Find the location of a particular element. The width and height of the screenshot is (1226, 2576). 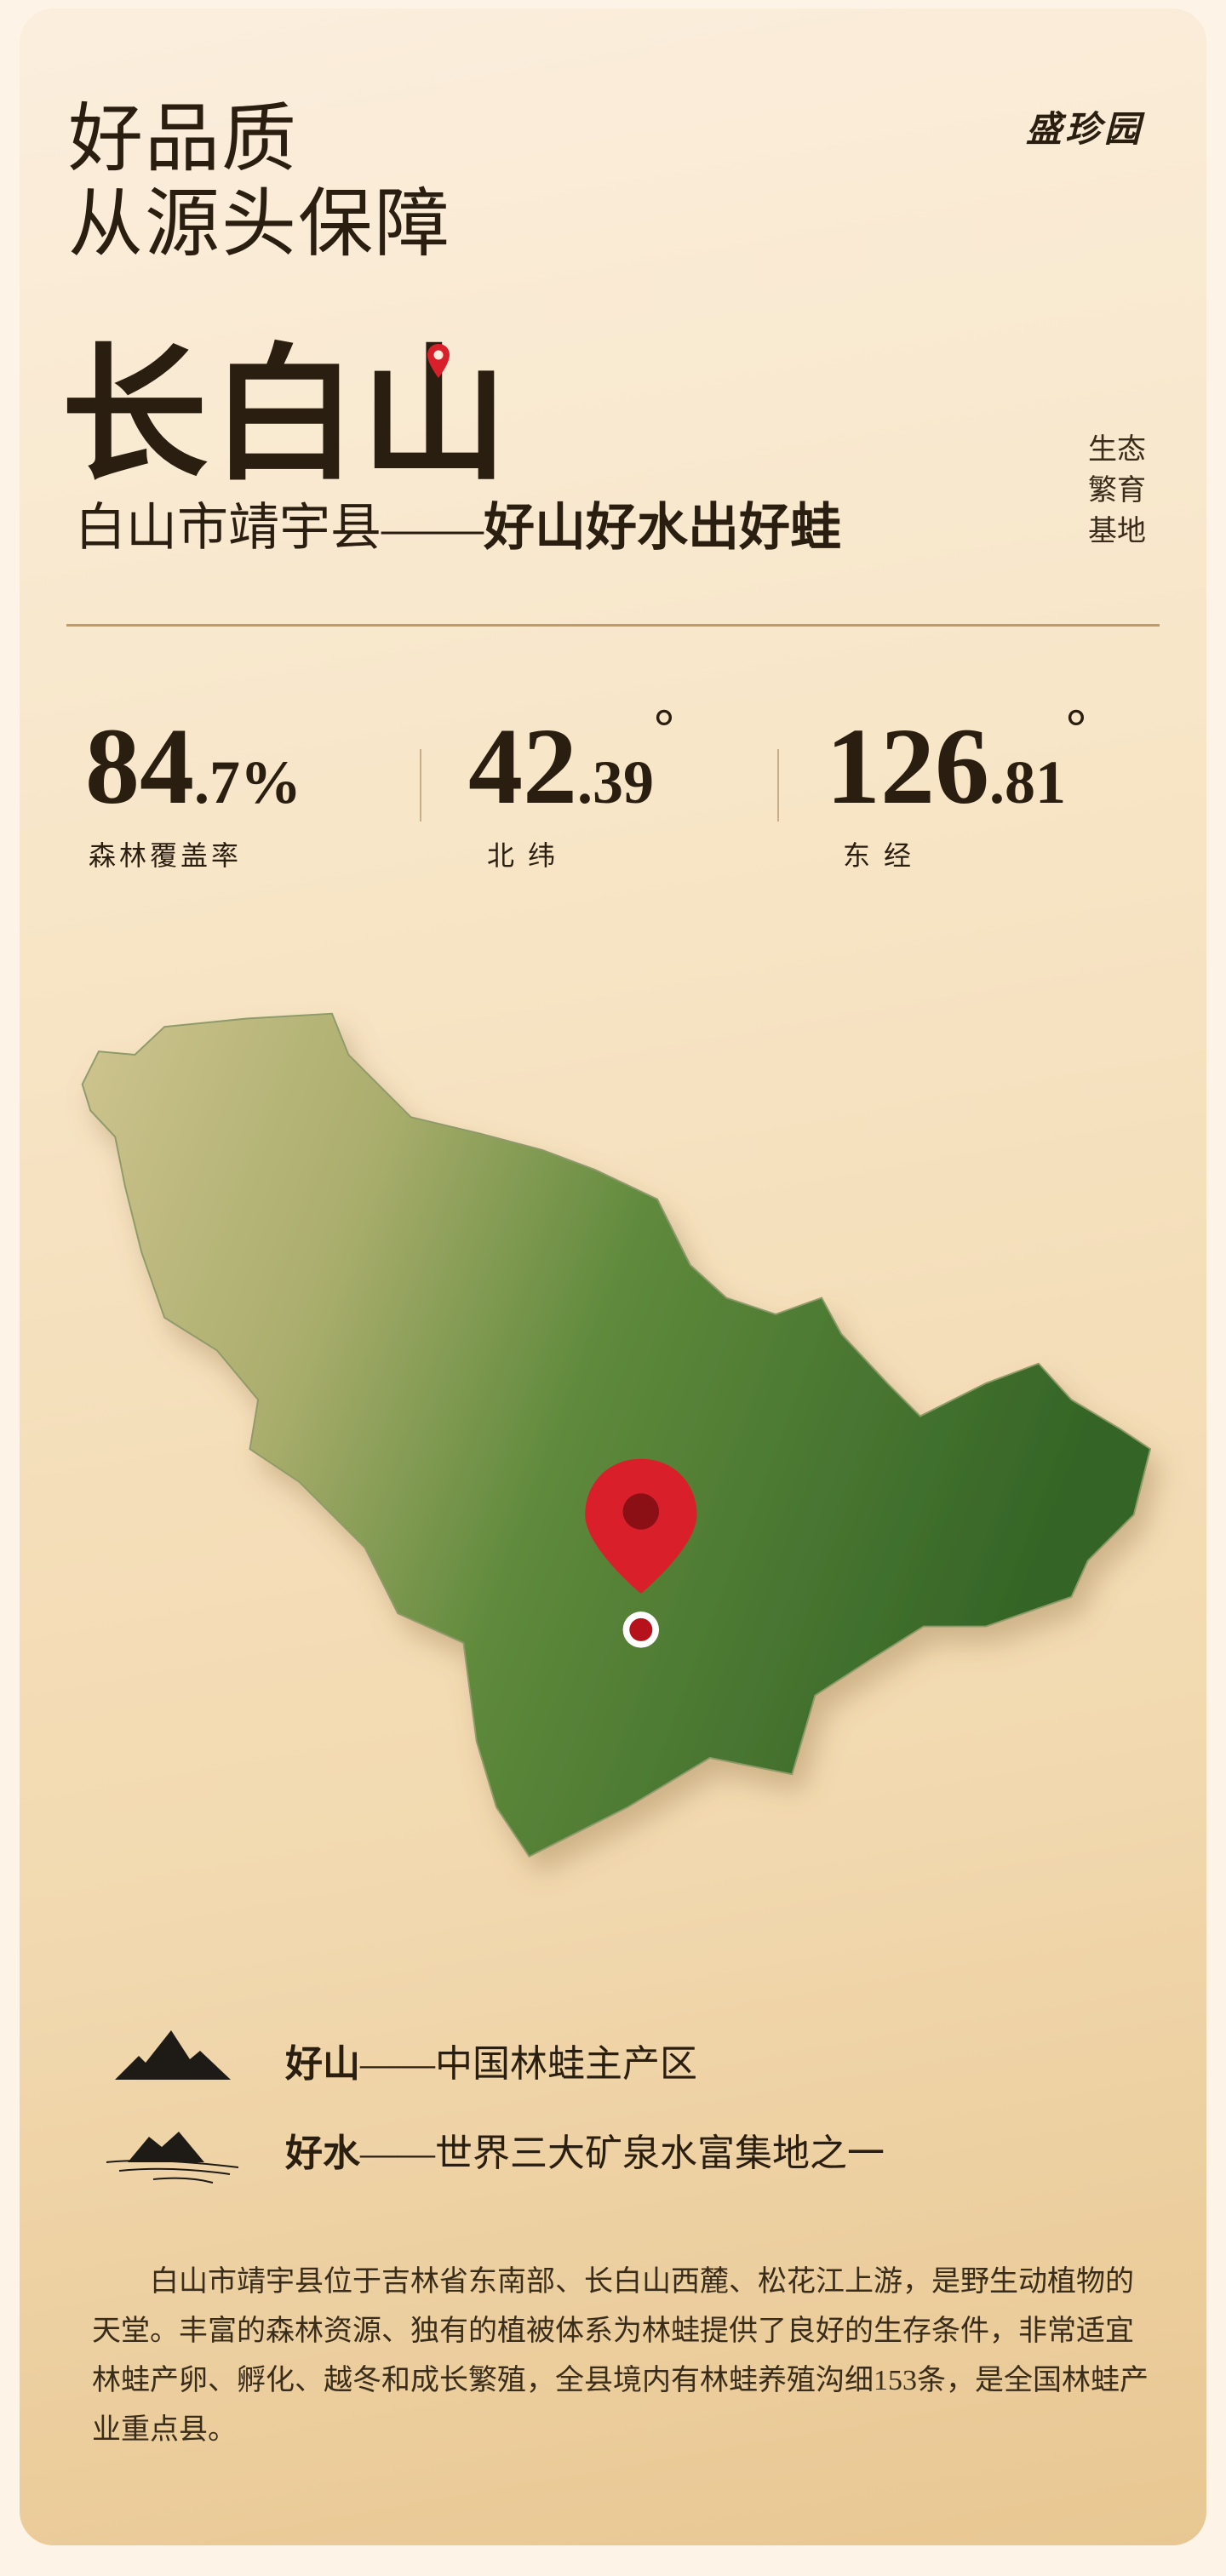

stat-value: 126 is located at coordinates (907, 767).